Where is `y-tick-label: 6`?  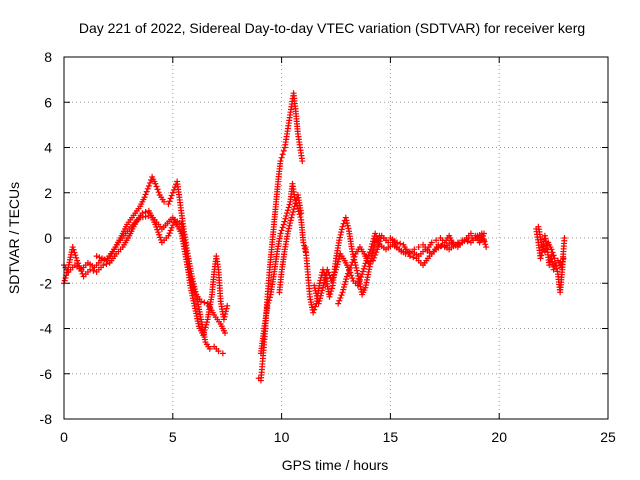
y-tick-label: 6 is located at coordinates (48, 102).